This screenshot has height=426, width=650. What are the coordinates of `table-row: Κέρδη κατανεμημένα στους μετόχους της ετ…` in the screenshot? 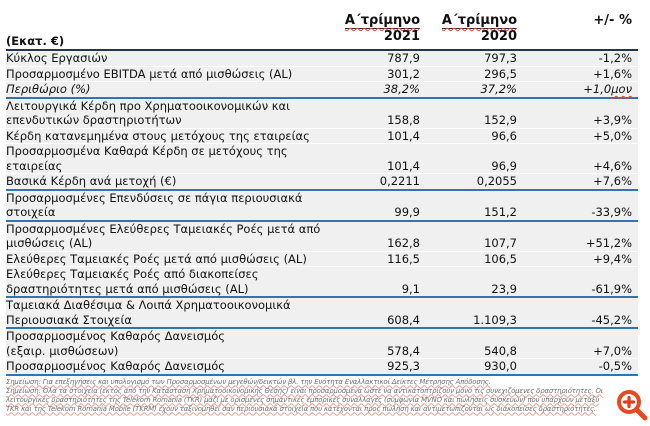 It's located at (322, 136).